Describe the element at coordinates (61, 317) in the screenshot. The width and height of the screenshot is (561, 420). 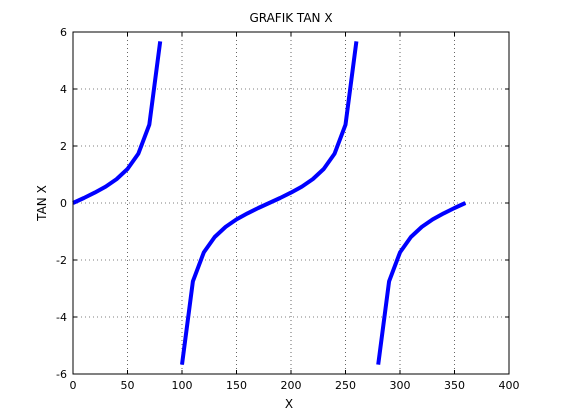
I see `y-tick-label: -4` at that location.